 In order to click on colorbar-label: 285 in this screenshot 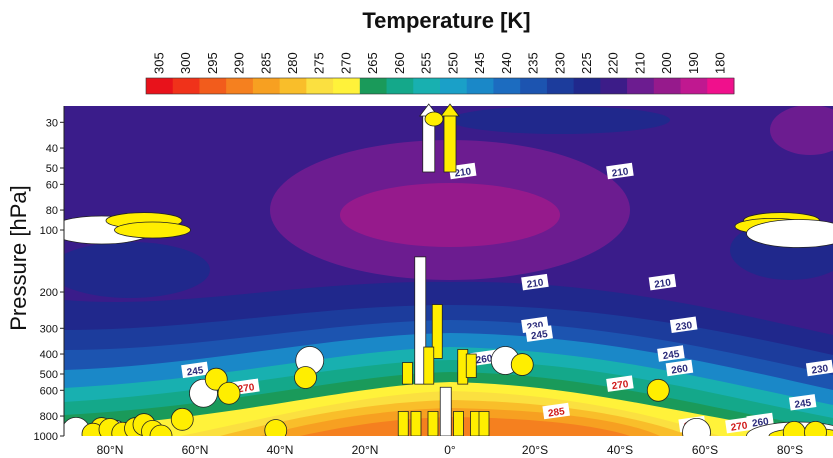, I will do `click(265, 63)`.